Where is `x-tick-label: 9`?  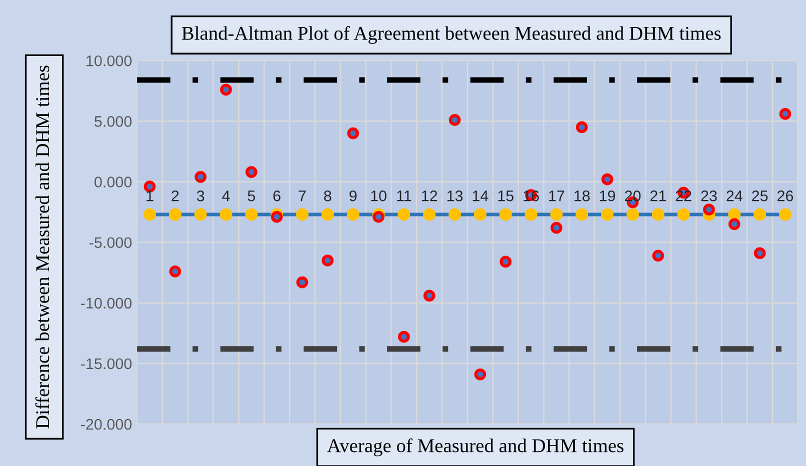 x-tick-label: 9 is located at coordinates (353, 196).